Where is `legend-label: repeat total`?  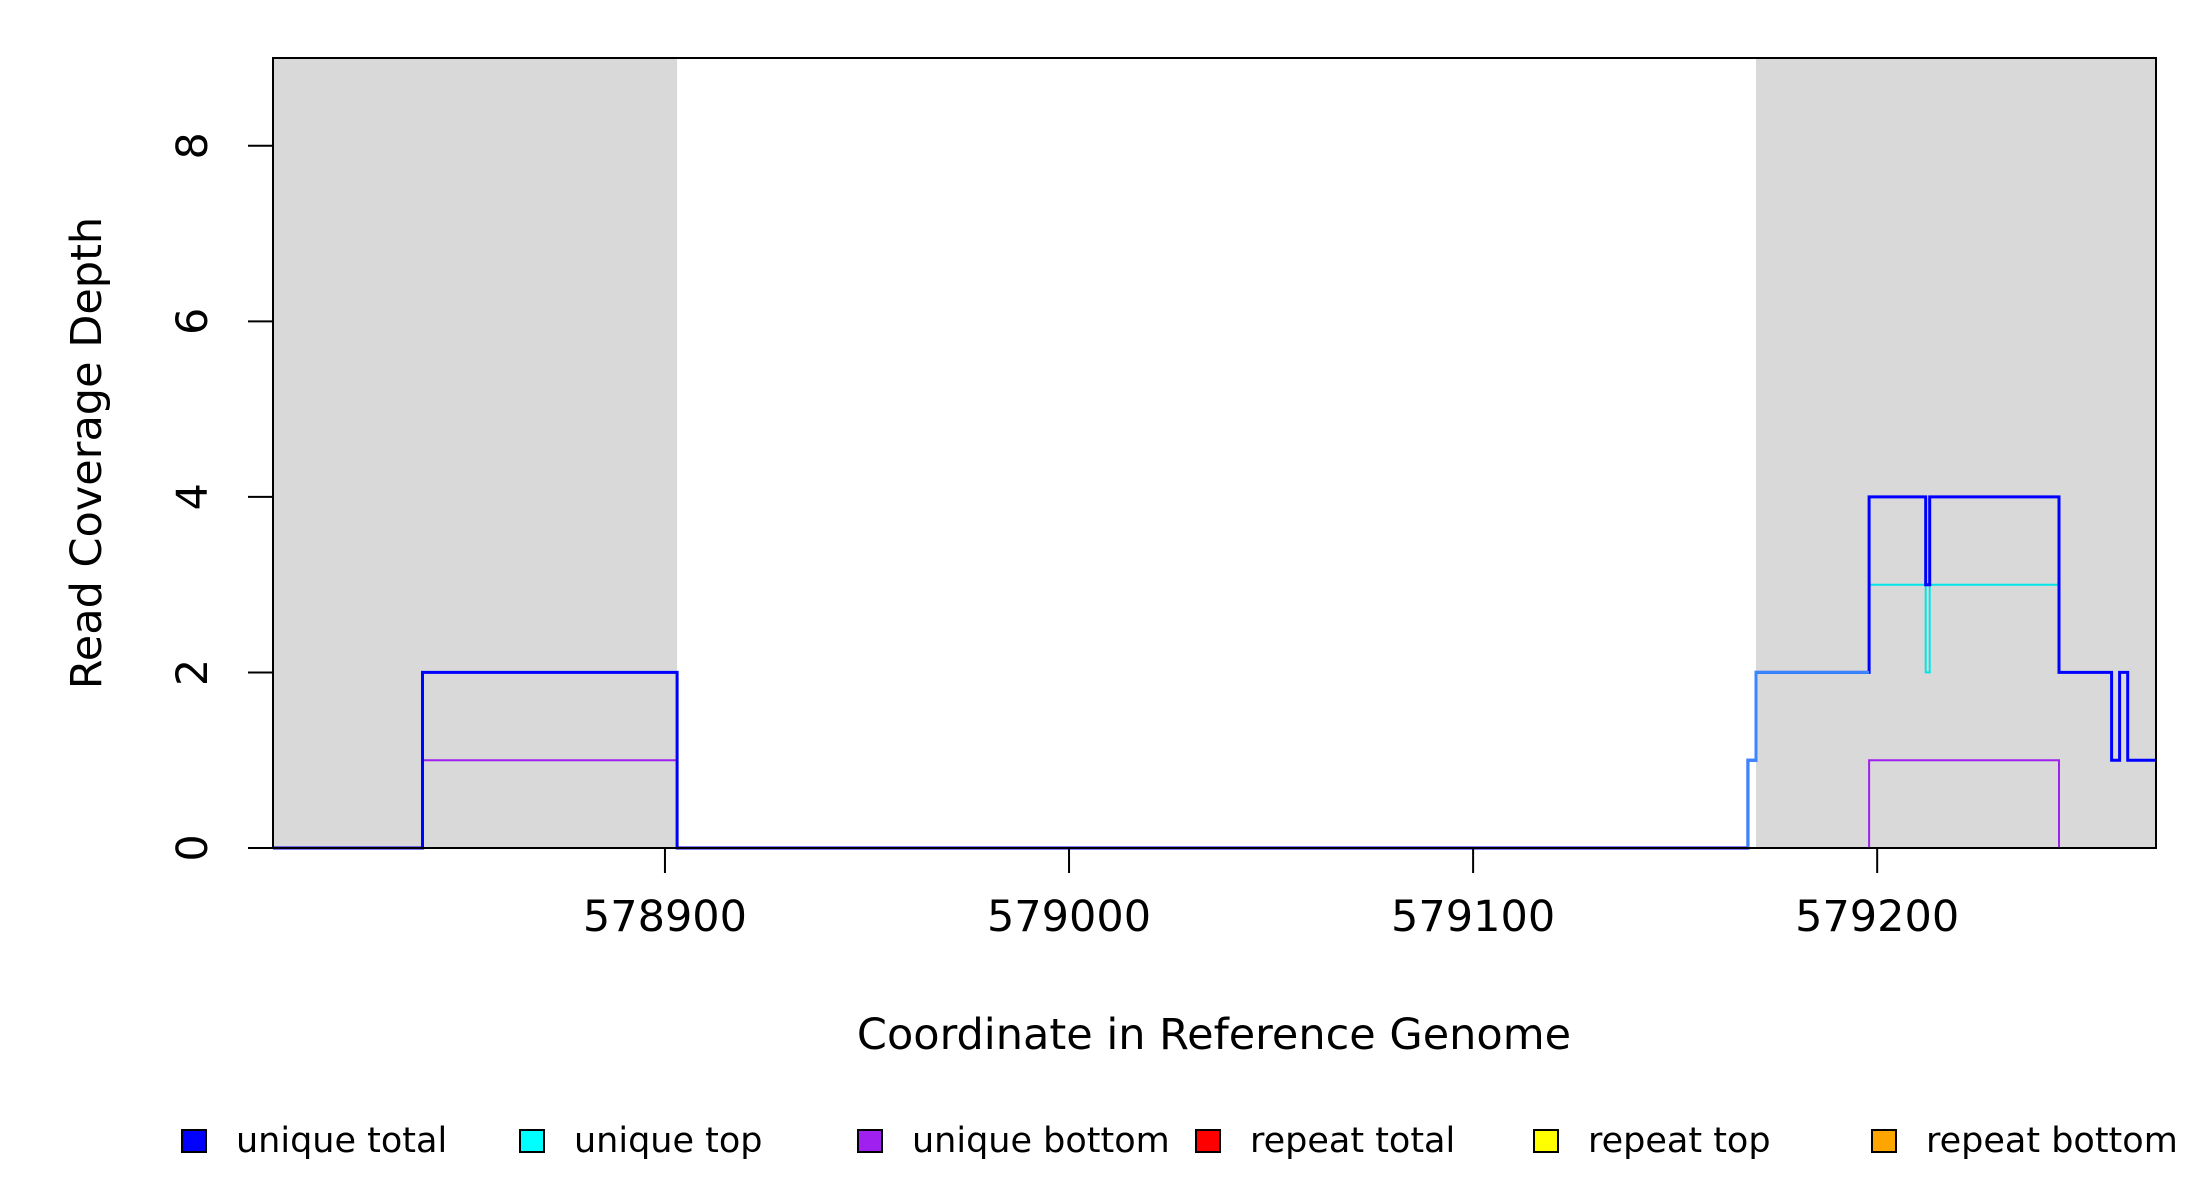 legend-label: repeat total is located at coordinates (1352, 1141).